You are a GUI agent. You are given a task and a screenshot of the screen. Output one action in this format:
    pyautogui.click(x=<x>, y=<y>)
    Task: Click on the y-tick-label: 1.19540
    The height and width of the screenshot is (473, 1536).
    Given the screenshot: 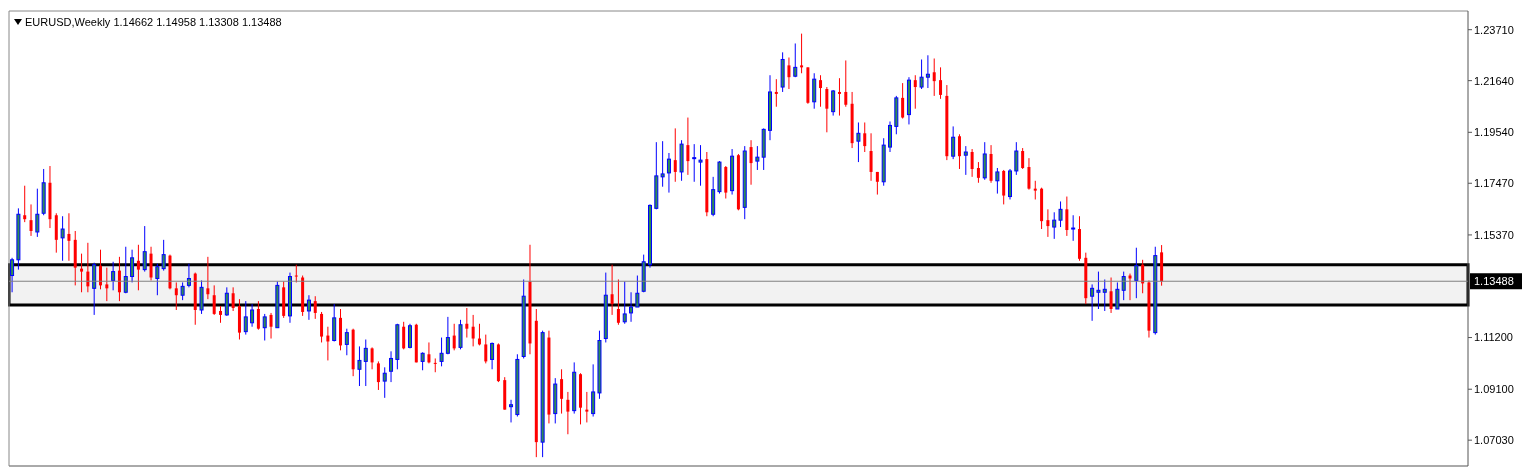 What is the action you would take?
    pyautogui.click(x=1494, y=132)
    